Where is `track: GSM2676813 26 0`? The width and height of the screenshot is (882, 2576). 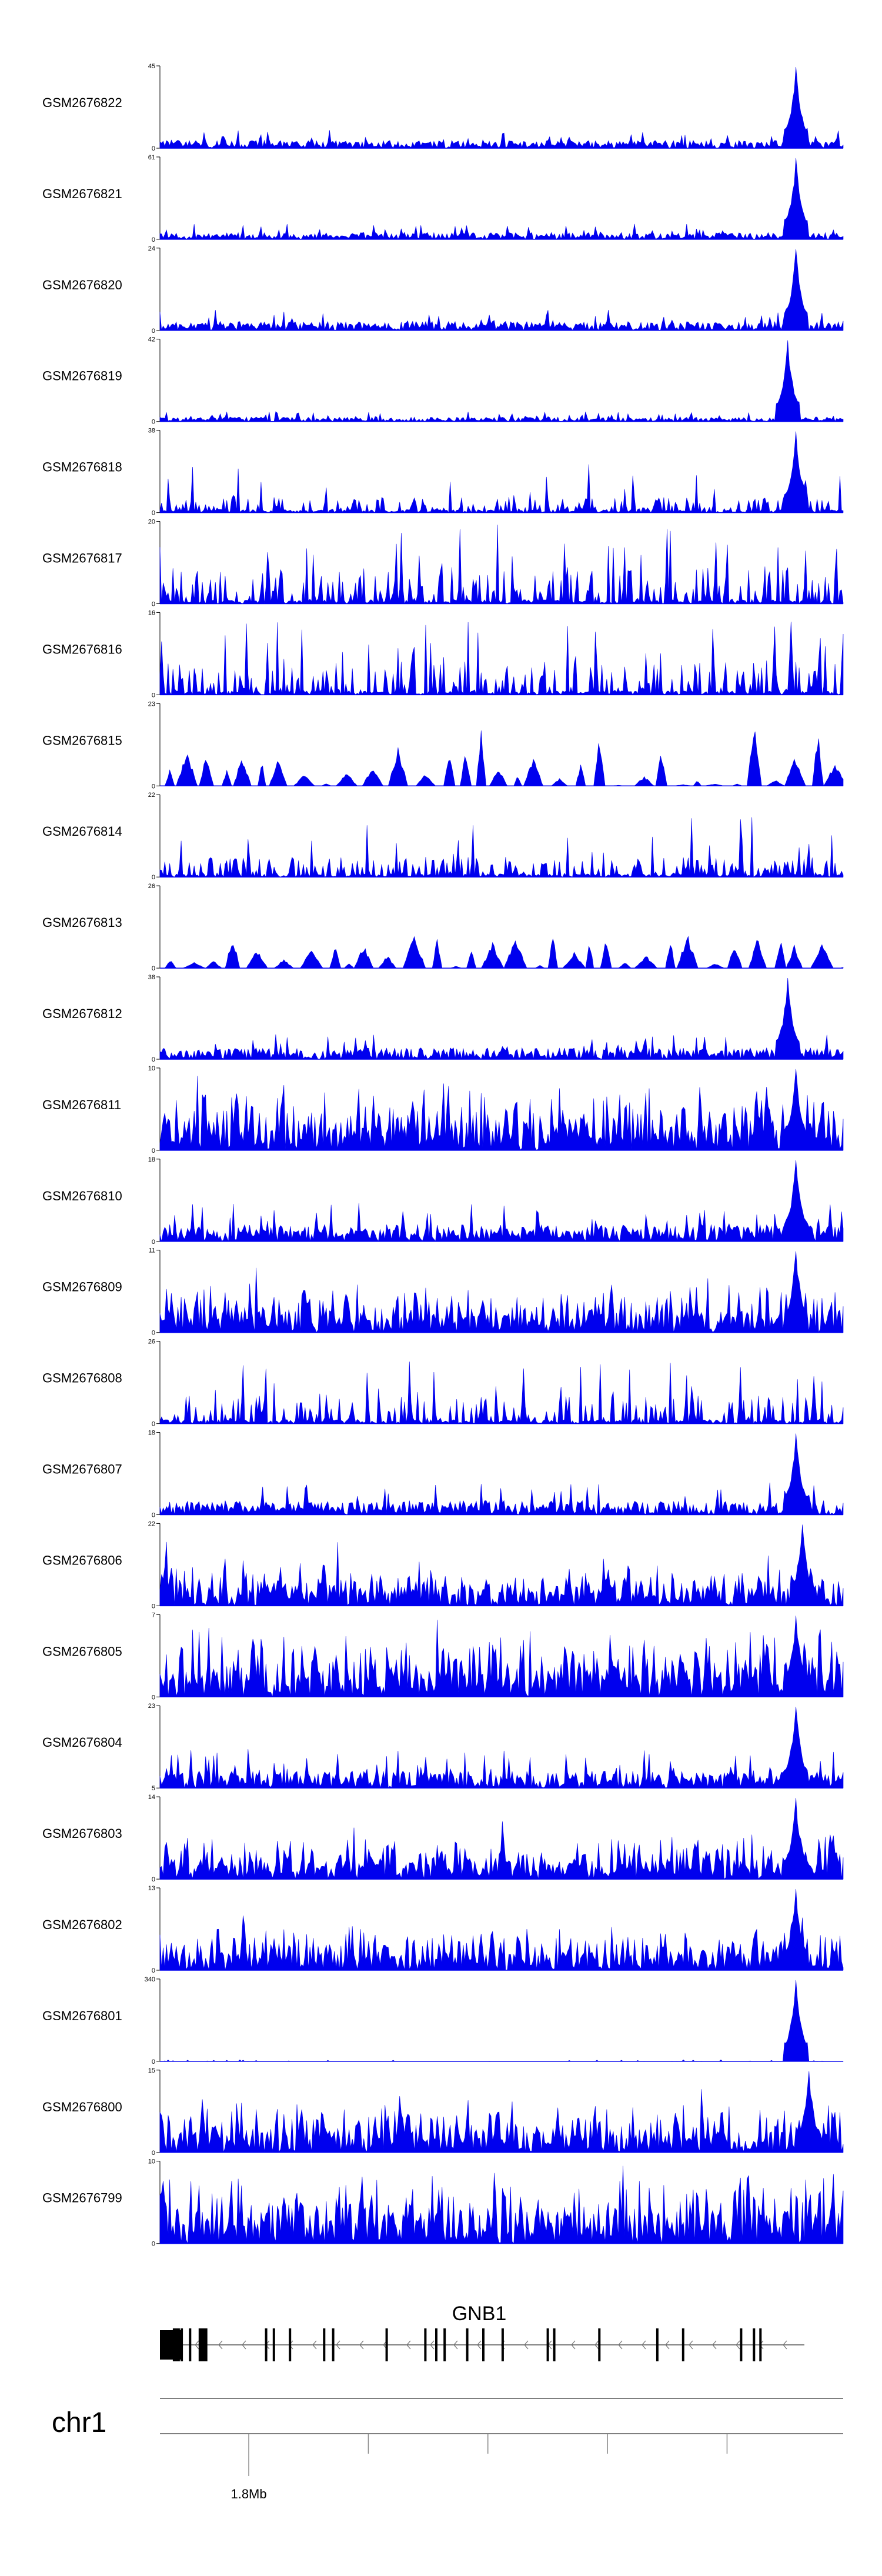
track: GSM2676813 26 0 is located at coordinates (443, 927).